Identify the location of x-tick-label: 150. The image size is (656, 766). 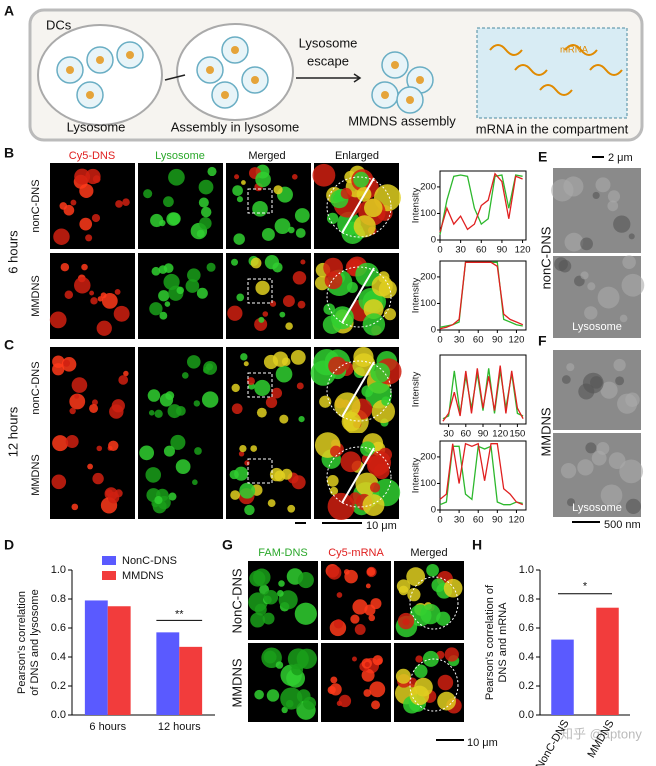
(517, 434).